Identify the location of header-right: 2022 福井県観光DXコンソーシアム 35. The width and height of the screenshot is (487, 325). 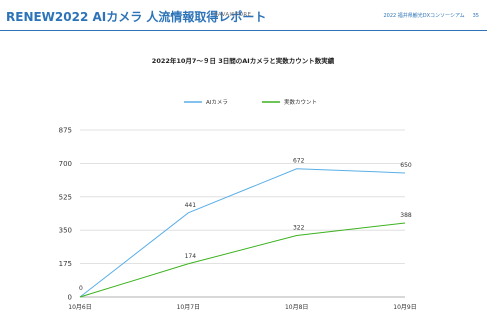
(431, 15).